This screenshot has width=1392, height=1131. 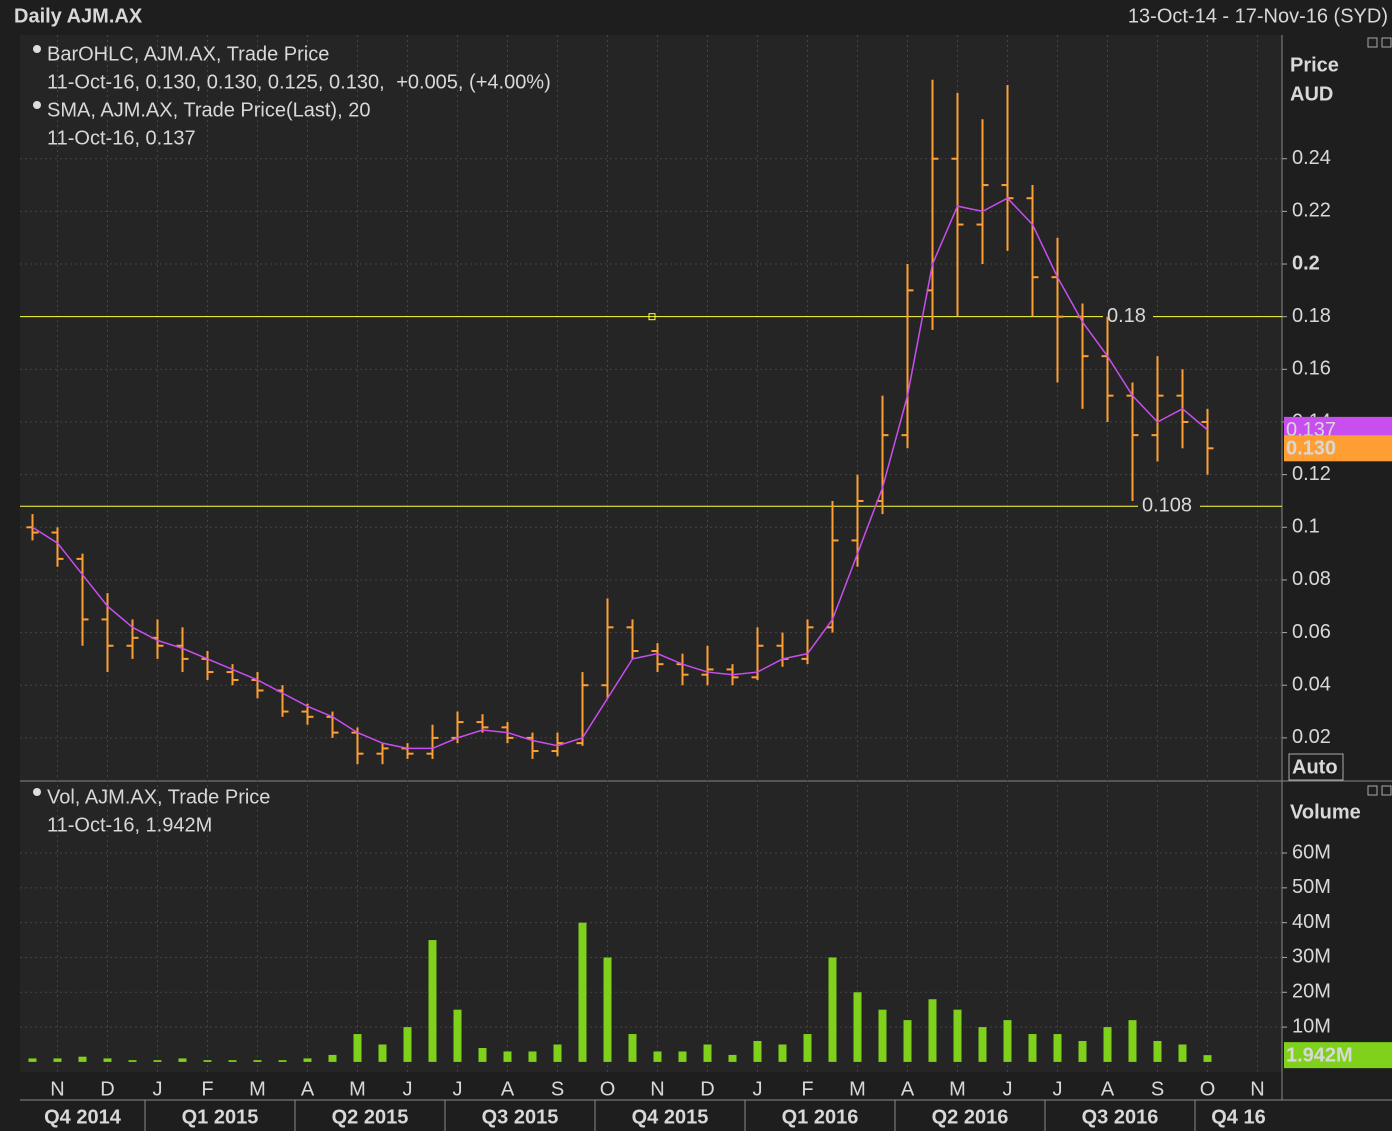 I want to click on quarter-label: Q2 2016, so click(x=970, y=1117).